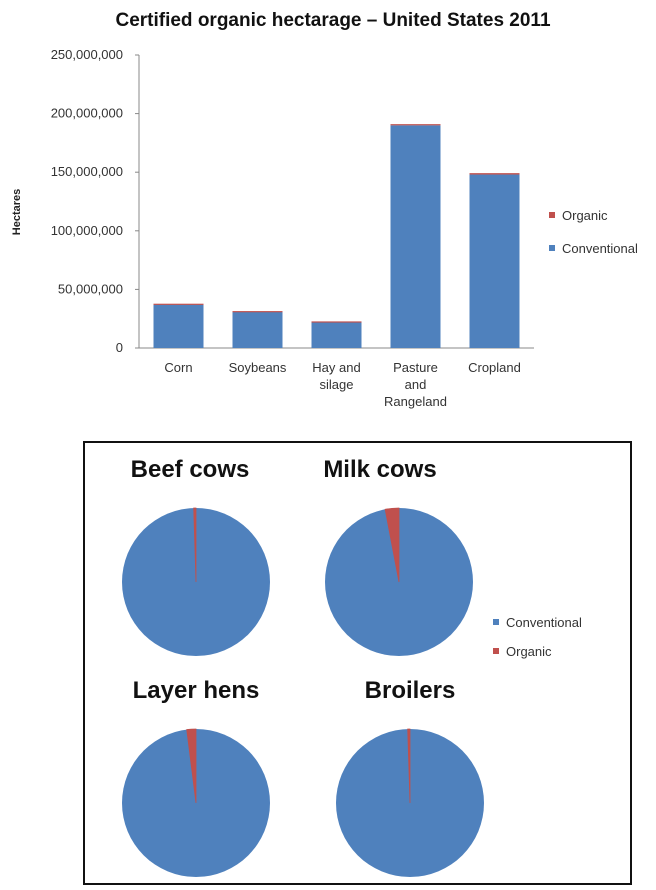  I want to click on bar-legend: Organic Conventional, so click(593, 232).